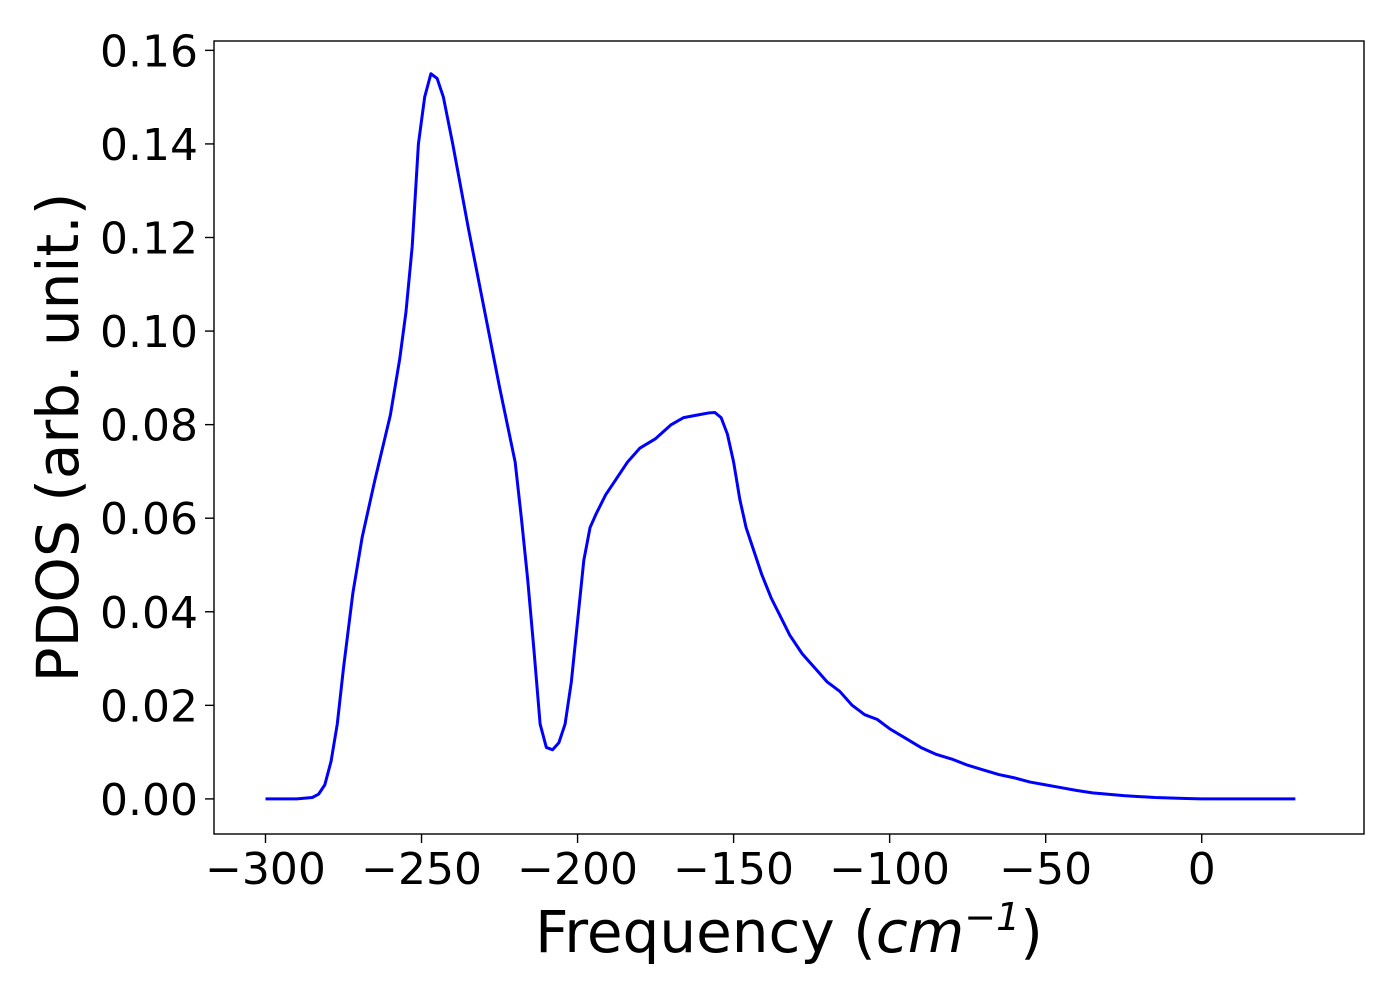 This screenshot has width=1400, height=1000. What do you see at coordinates (685, 932) in the screenshot?
I see `x-axis-label-text: Frequency` at bounding box center [685, 932].